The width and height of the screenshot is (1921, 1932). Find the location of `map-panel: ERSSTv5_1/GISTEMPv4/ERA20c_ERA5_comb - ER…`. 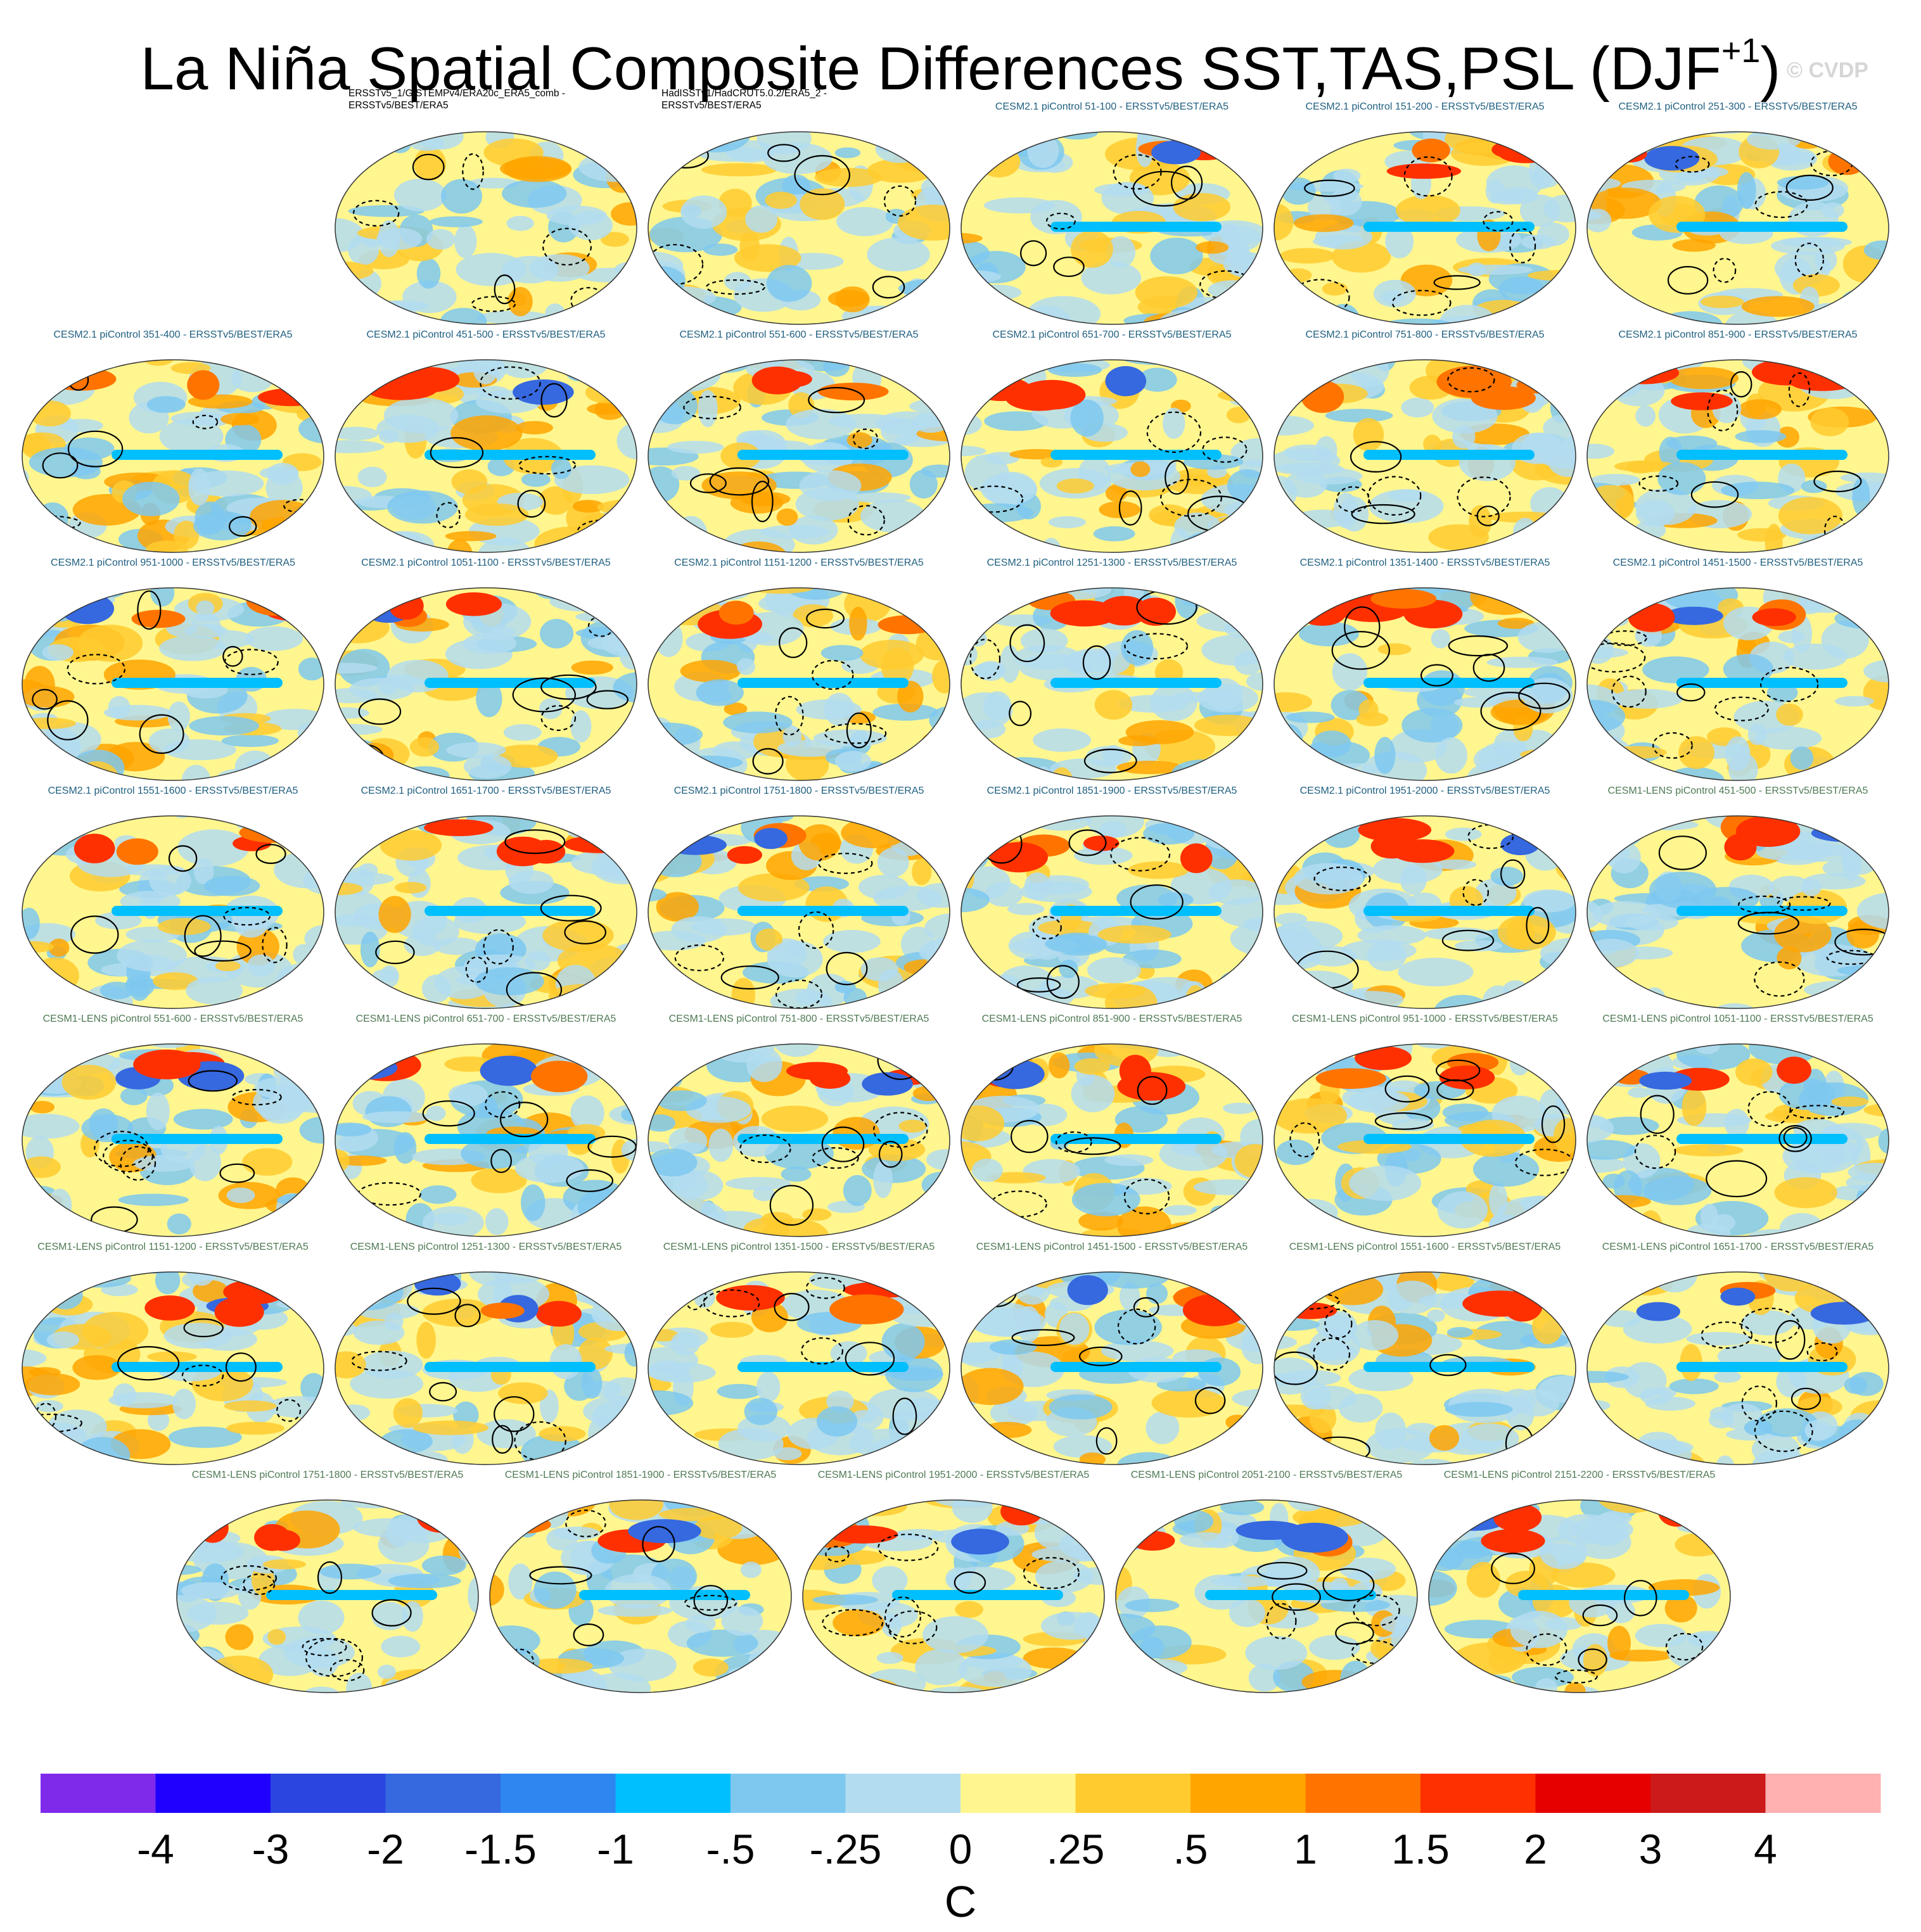

map-panel: ERSSTv5_1/GISTEMPv4/ERA20c_ERA5_comb - ER… is located at coordinates (485, 212).